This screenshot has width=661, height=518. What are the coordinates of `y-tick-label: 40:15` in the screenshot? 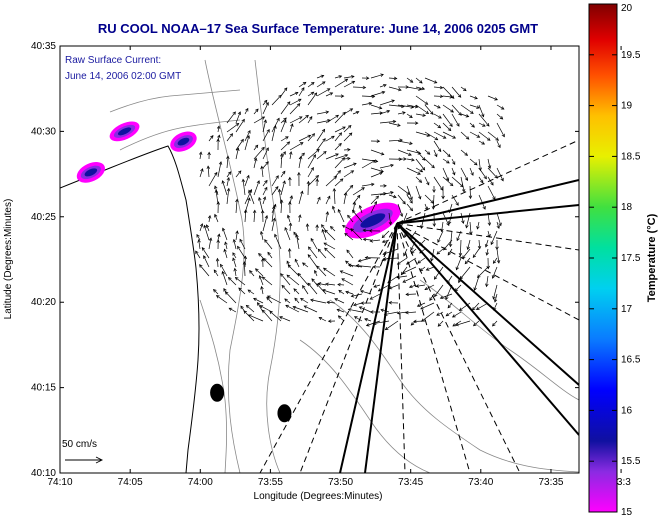 It's located at (43, 388).